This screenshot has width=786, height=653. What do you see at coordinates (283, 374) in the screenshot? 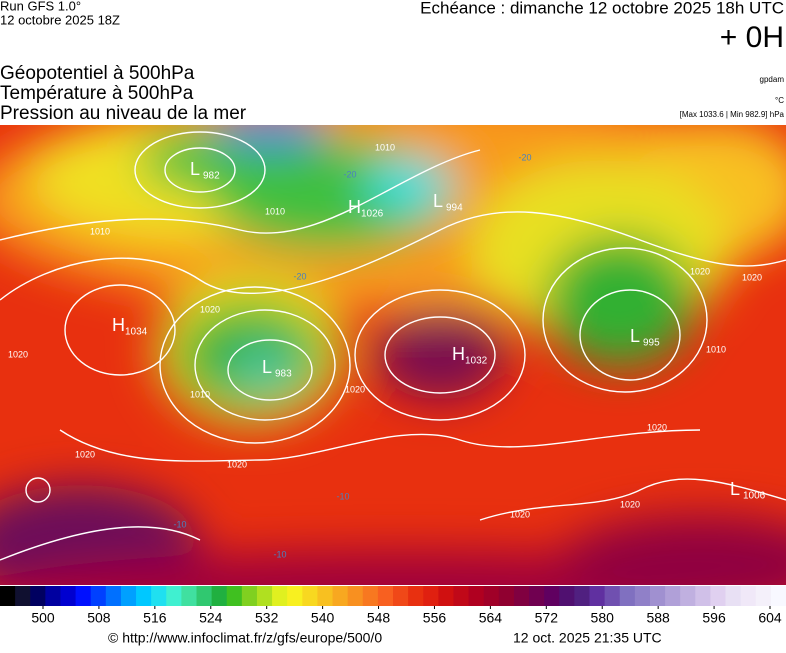
I see `center-value: 983` at bounding box center [283, 374].